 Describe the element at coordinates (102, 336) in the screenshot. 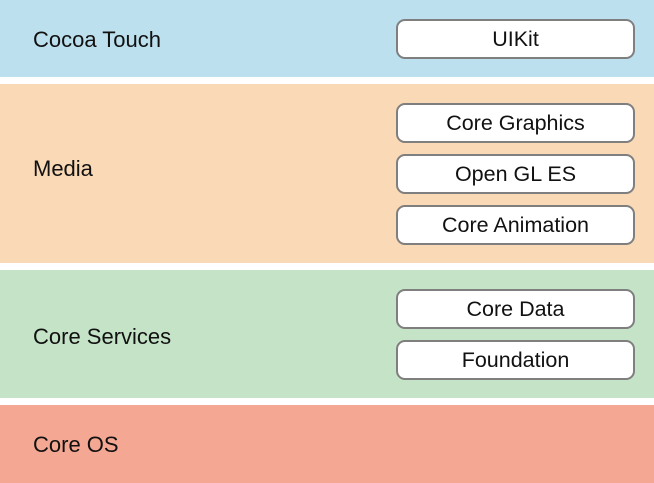

I see `layer-label-core-services: Core Services` at that location.